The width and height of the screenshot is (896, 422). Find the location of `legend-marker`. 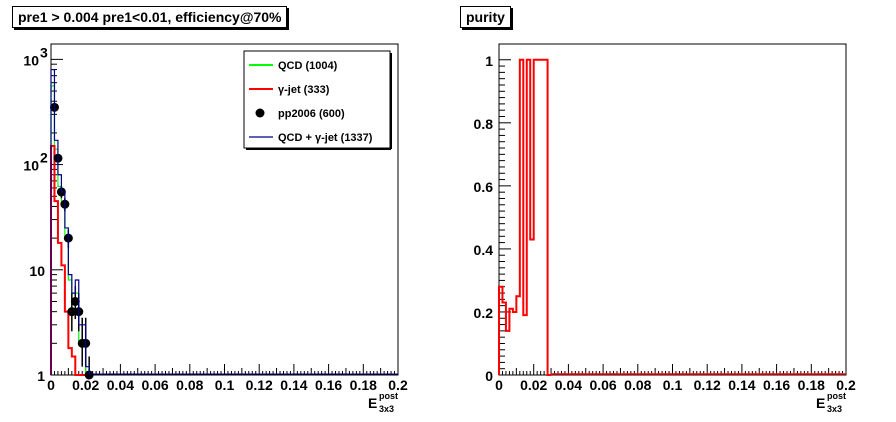

legend-marker is located at coordinates (260, 113).